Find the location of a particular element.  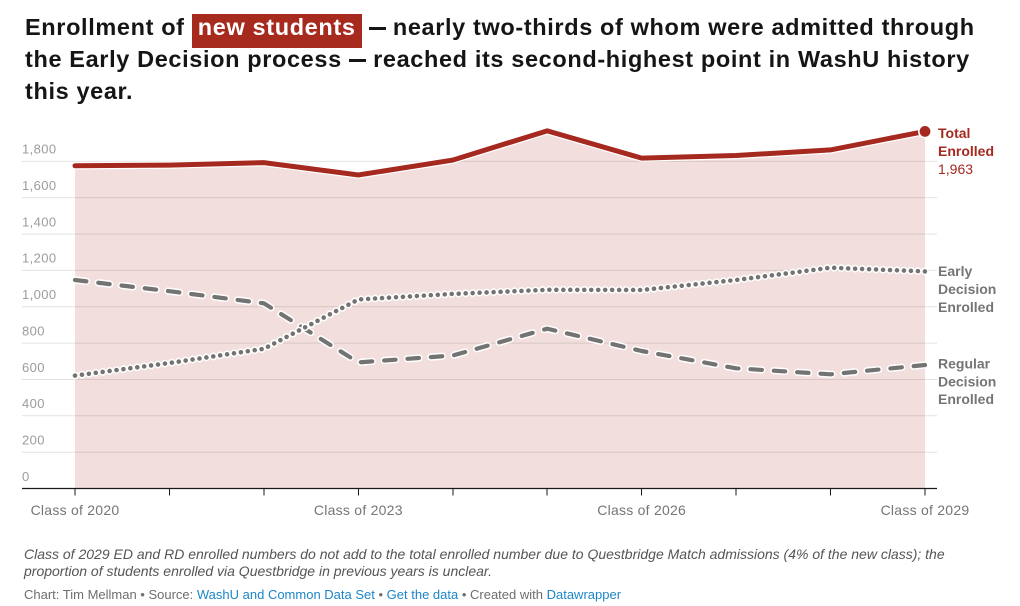

svg-text: 1,000 is located at coordinates (39, 294).